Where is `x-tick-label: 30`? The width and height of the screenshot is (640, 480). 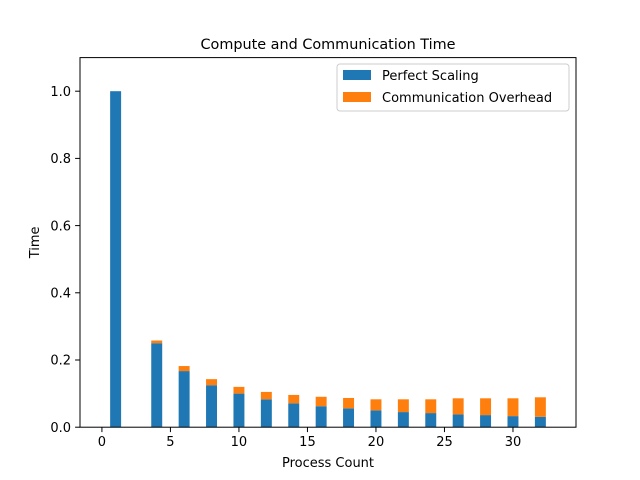
x-tick-label: 30 is located at coordinates (513, 442).